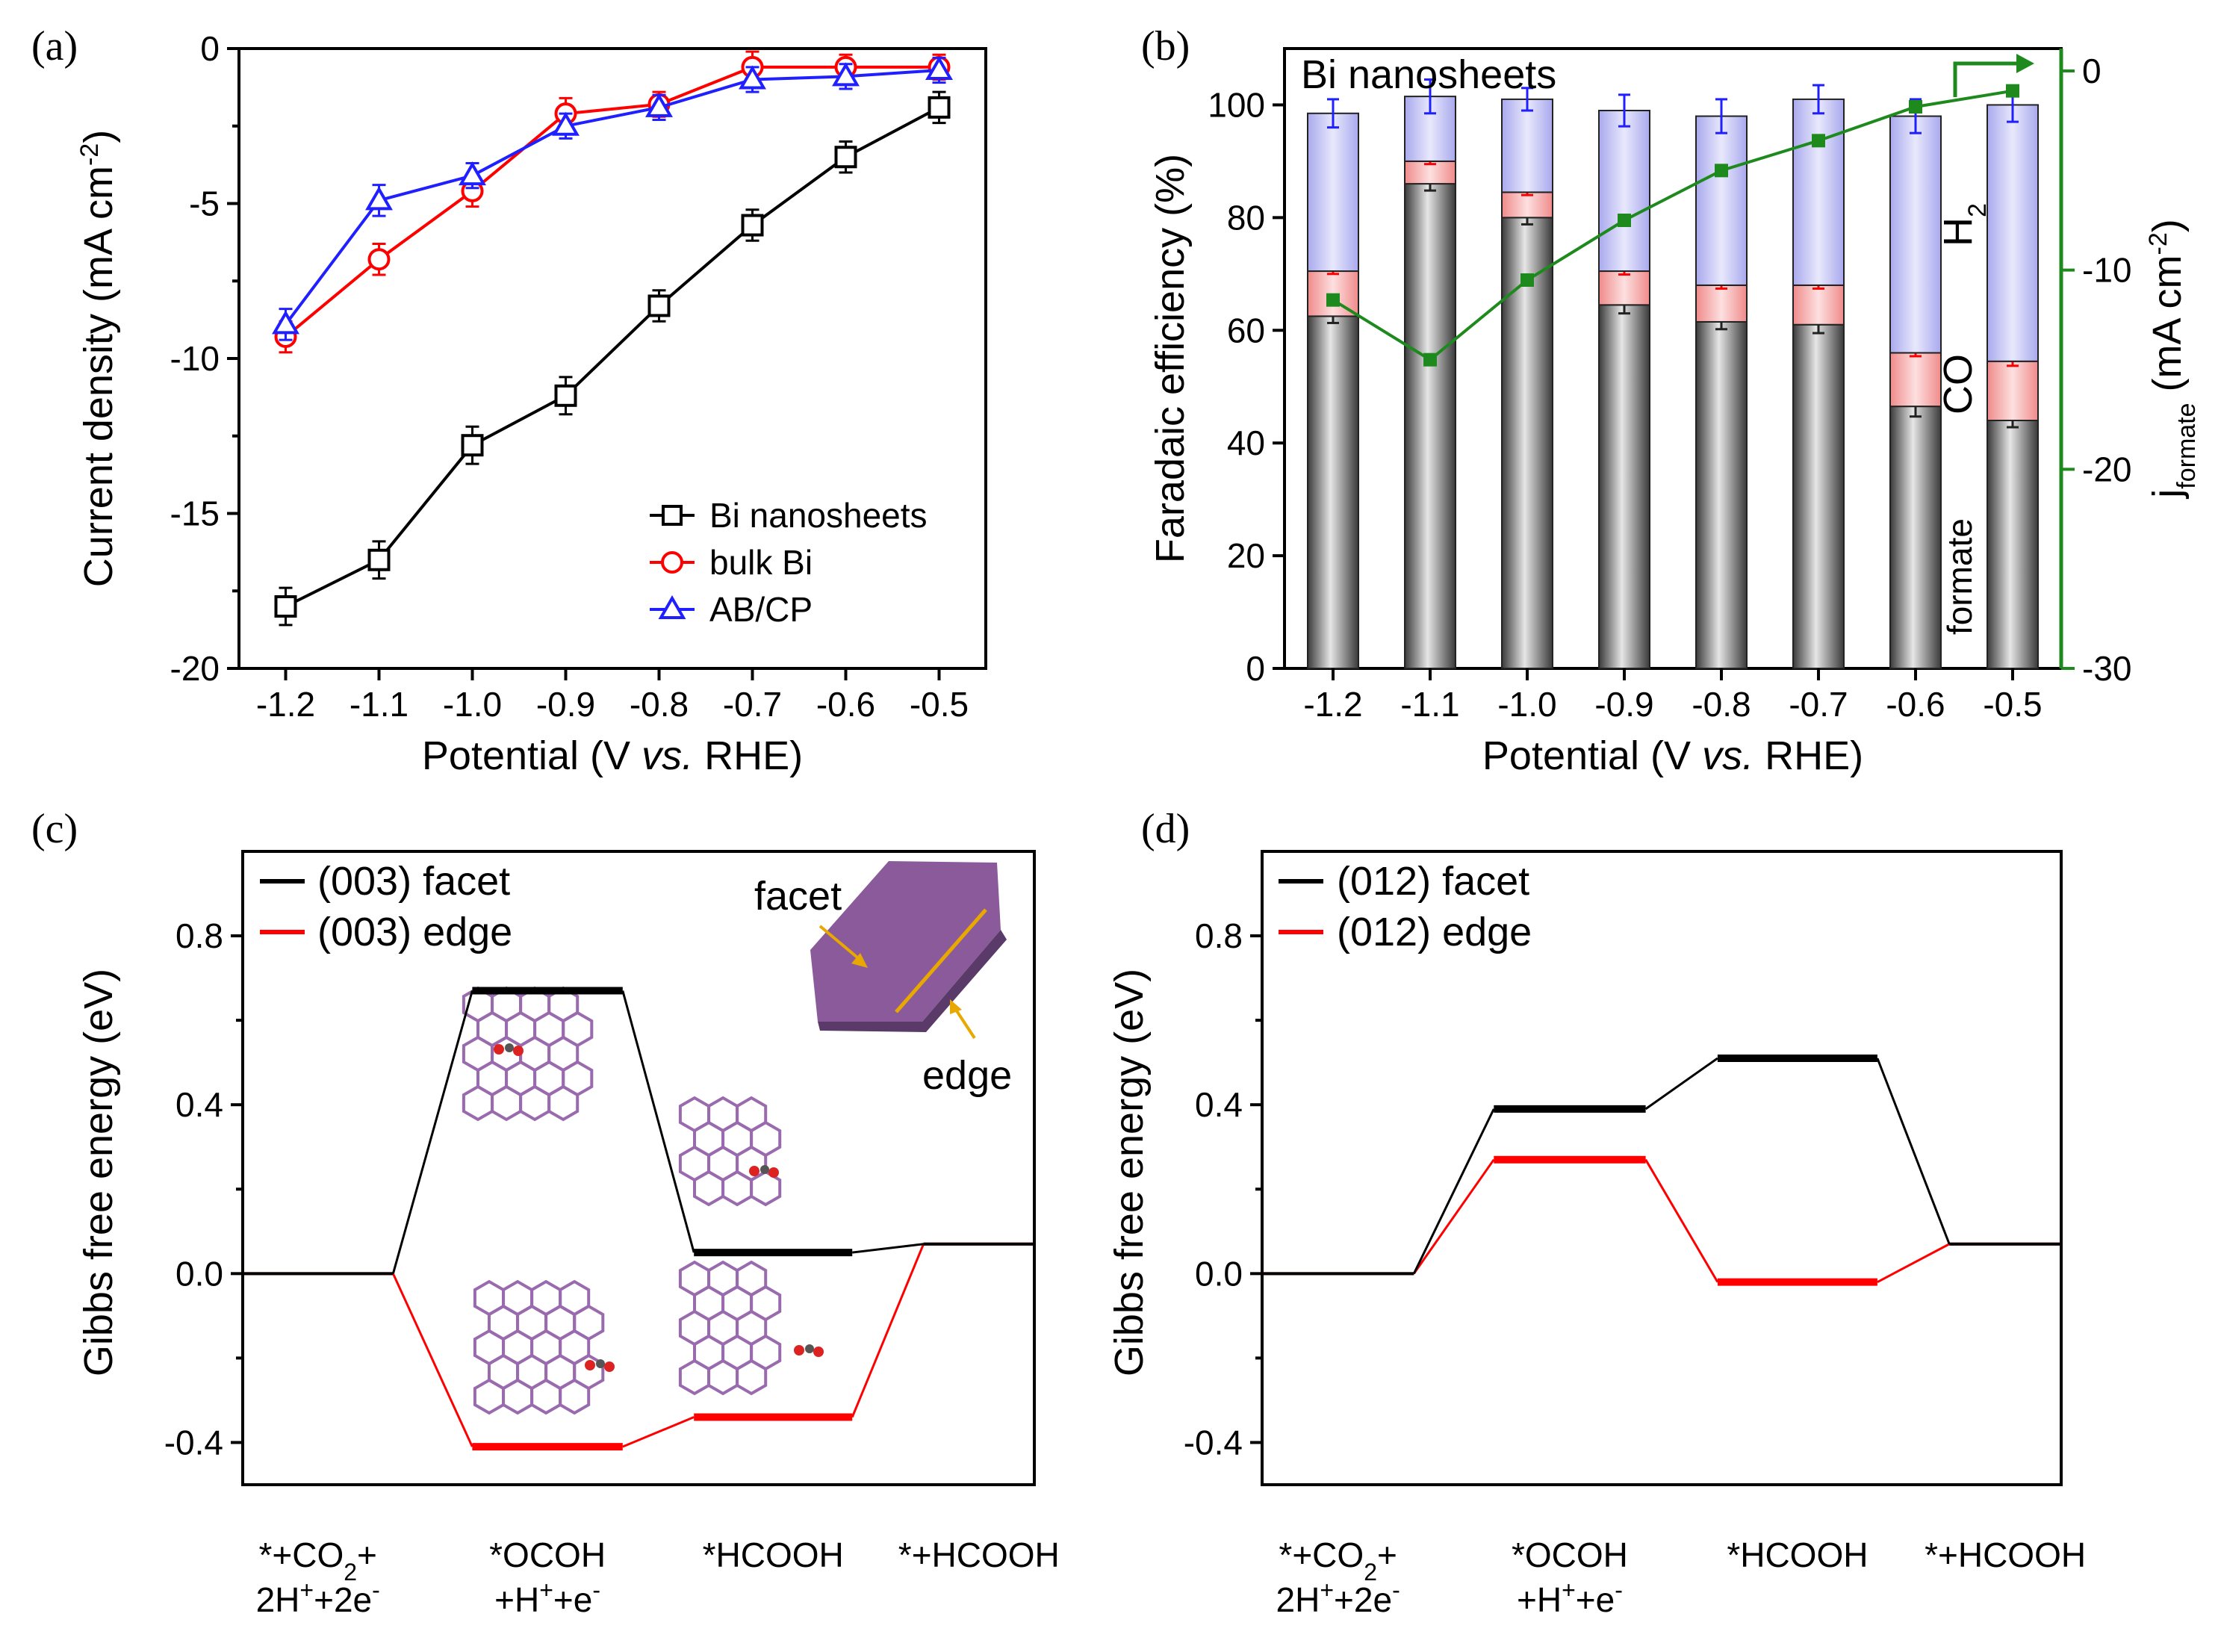 The width and height of the screenshot is (2221, 1652). I want to click on structure-003-facet-ocoh-oxygen-atom, so click(499, 1049).